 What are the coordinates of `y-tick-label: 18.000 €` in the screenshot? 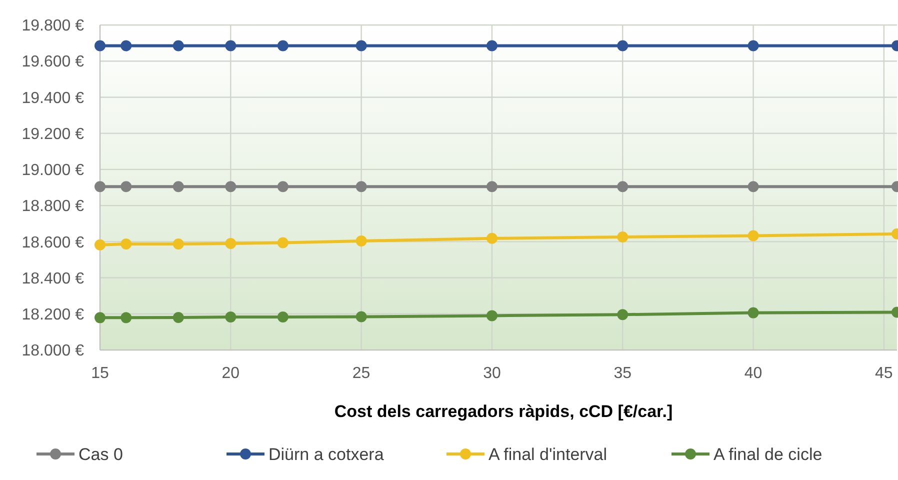 It's located at (53, 351).